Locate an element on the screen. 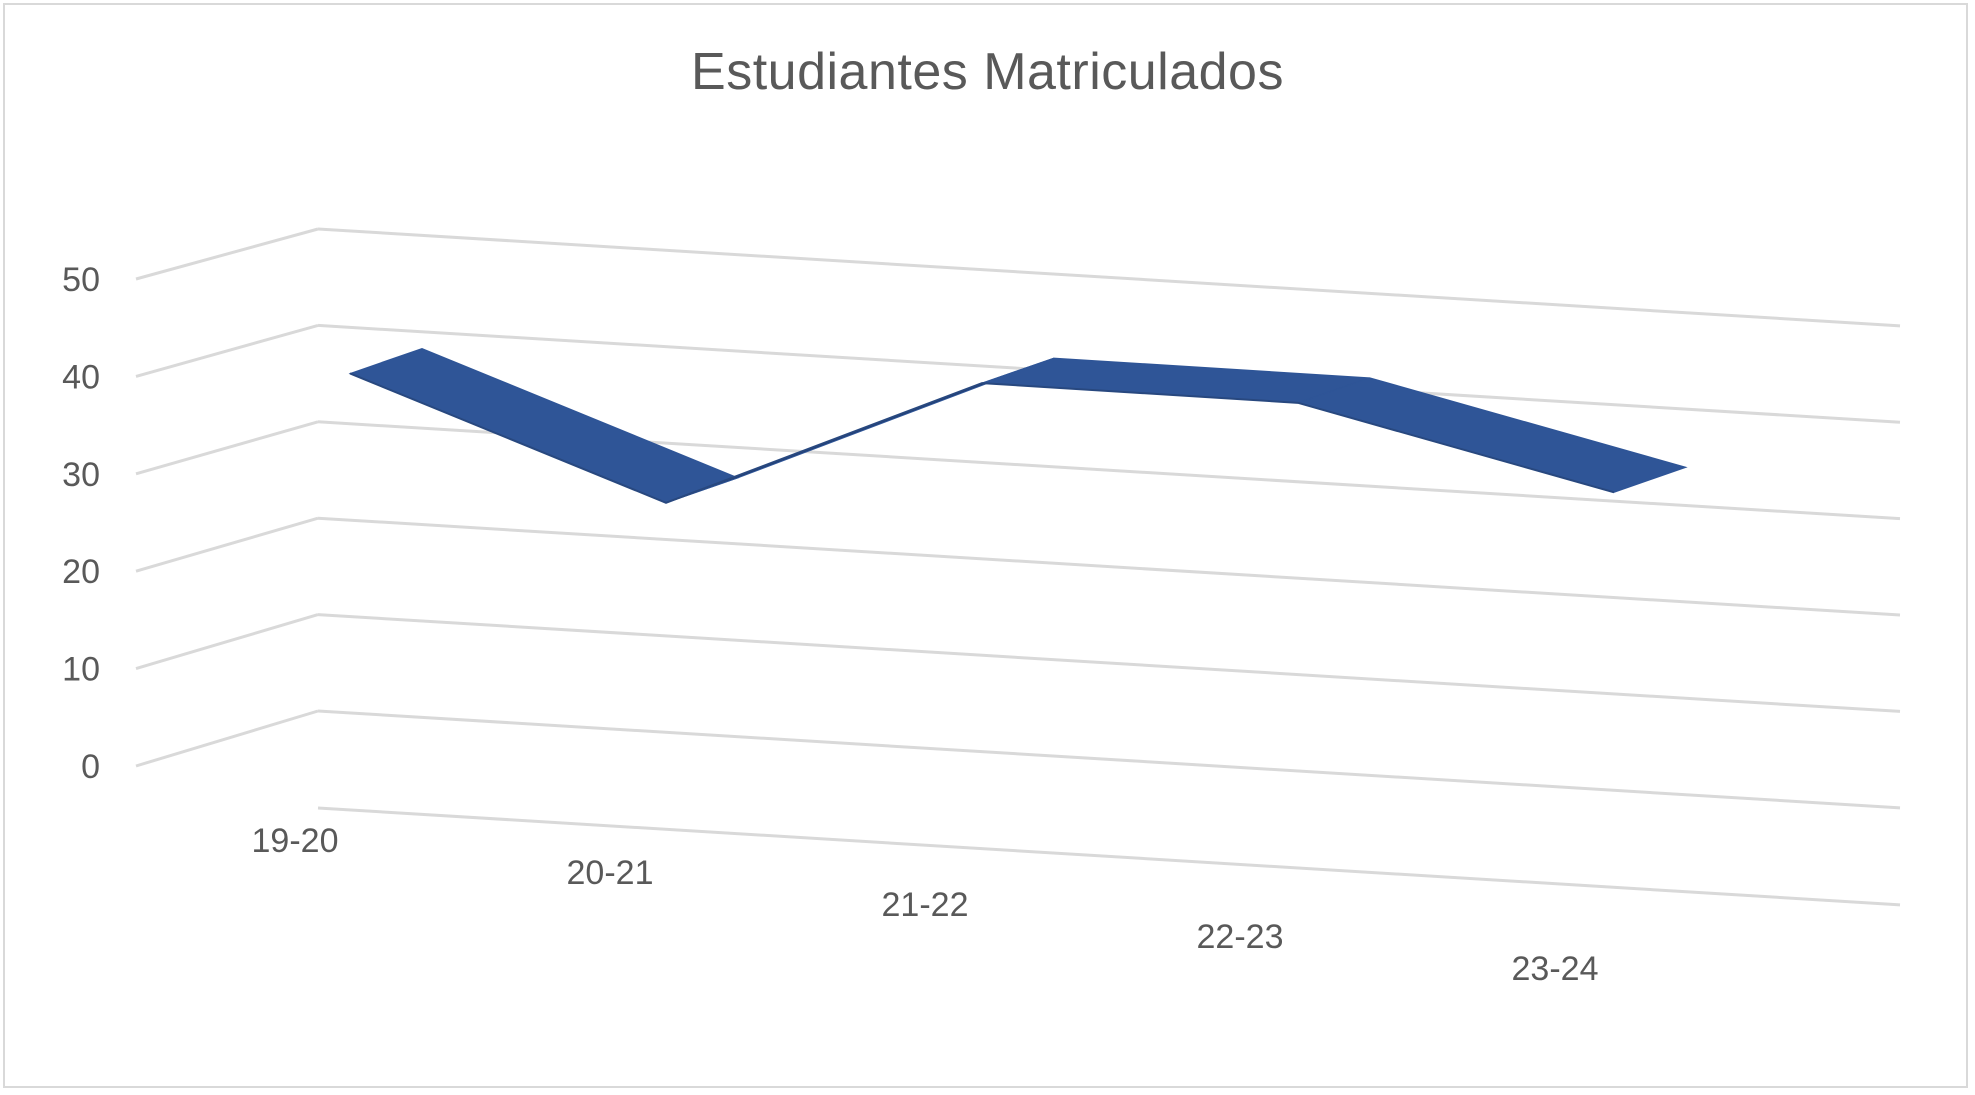 The height and width of the screenshot is (1095, 1975). series-layer is located at coordinates (1018, 425).